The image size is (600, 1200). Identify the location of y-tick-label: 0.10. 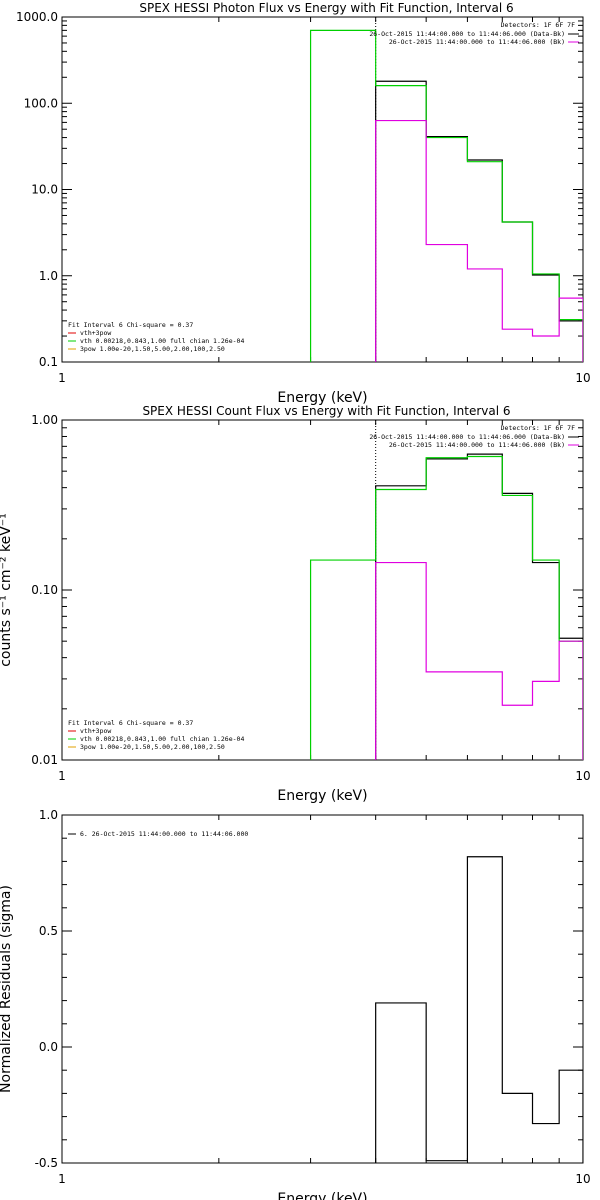
(44, 590).